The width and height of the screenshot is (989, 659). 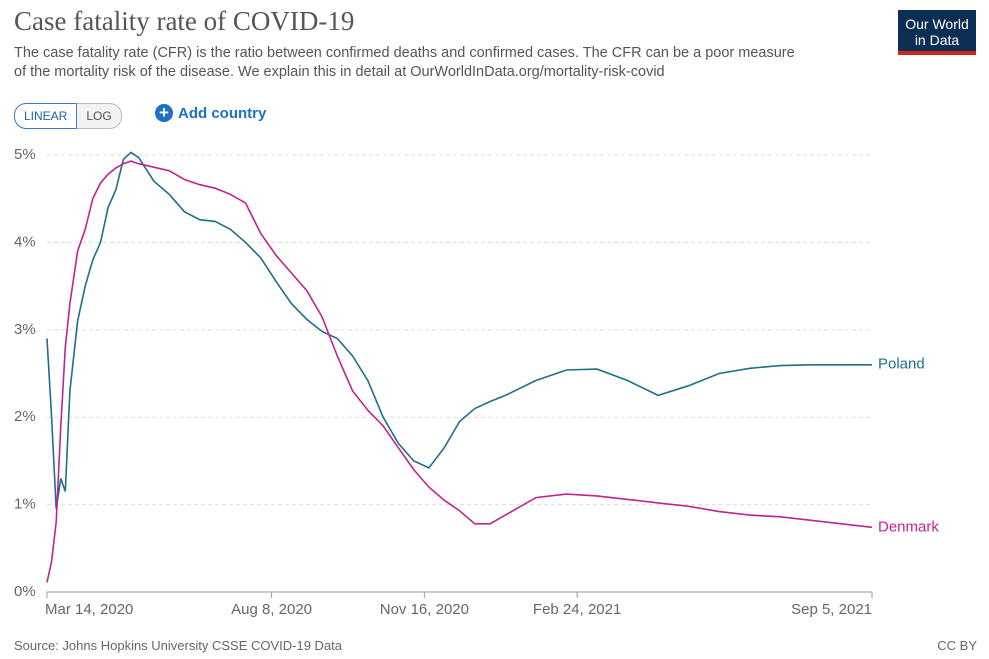 I want to click on logo: Our World in Data, so click(x=937, y=32).